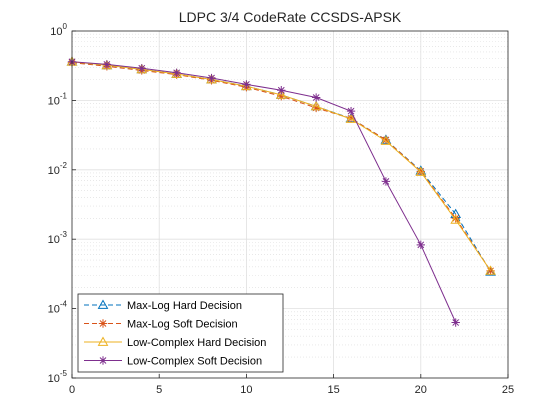 The height and width of the screenshot is (420, 560). I want to click on x-tick-label: 10, so click(246, 390).